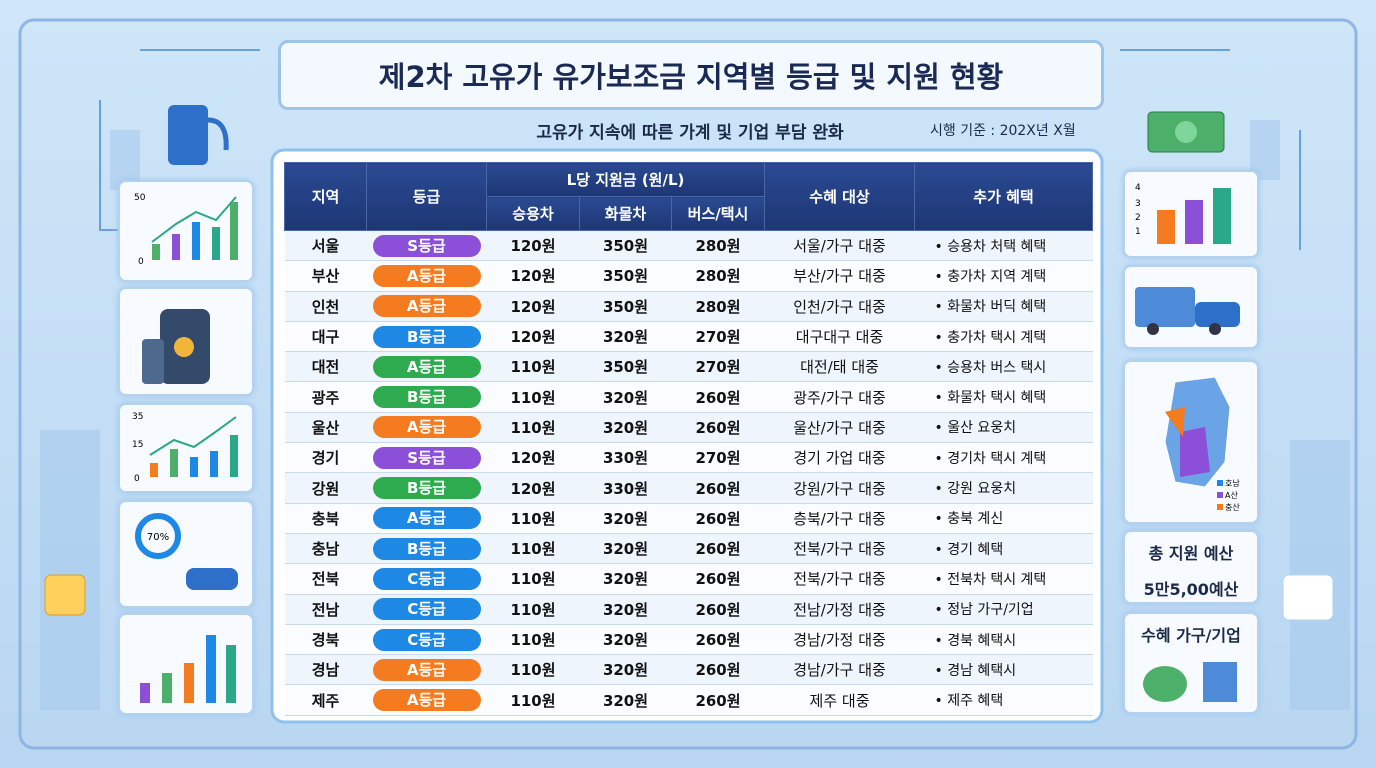  What do you see at coordinates (839, 549) in the screenshot?
I see `target-cell: 전북/가구 대중` at bounding box center [839, 549].